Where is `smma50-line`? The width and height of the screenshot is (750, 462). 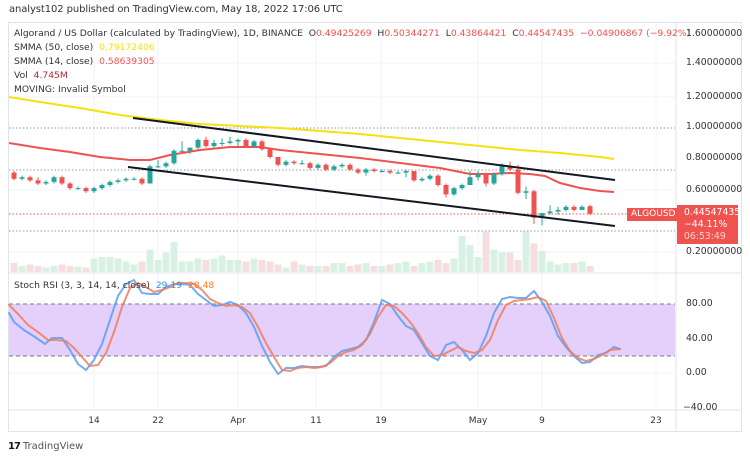 smma50-line is located at coordinates (311, 128).